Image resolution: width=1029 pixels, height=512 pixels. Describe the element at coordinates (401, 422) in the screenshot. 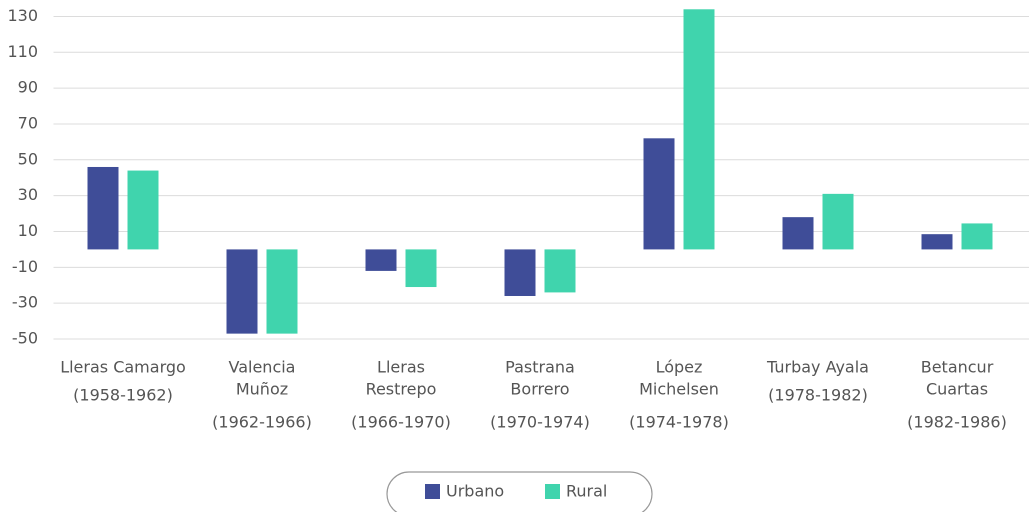

I see `x-tick-label: (1966-1970)` at that location.